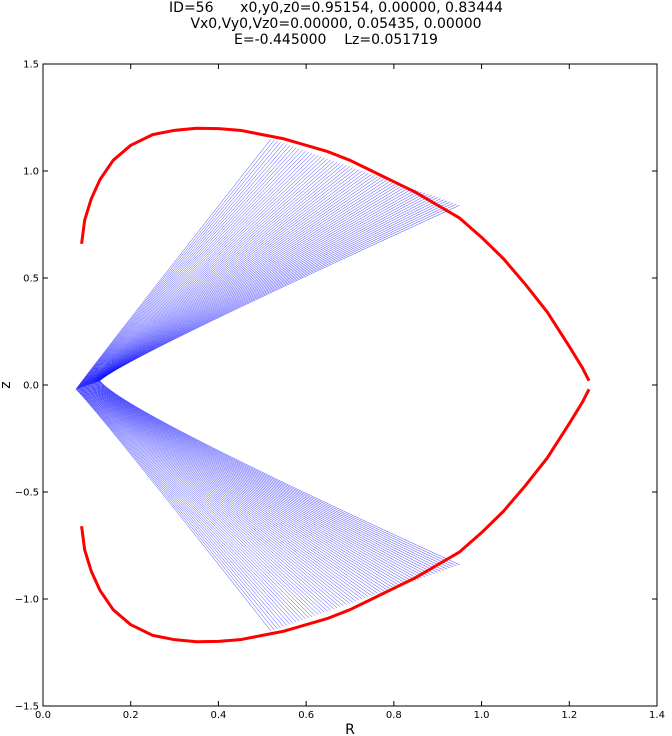 The width and height of the screenshot is (672, 736). What do you see at coordinates (336, 40) in the screenshot?
I see `title-line-3: E=-0.445000 Lz=0.051719` at bounding box center [336, 40].